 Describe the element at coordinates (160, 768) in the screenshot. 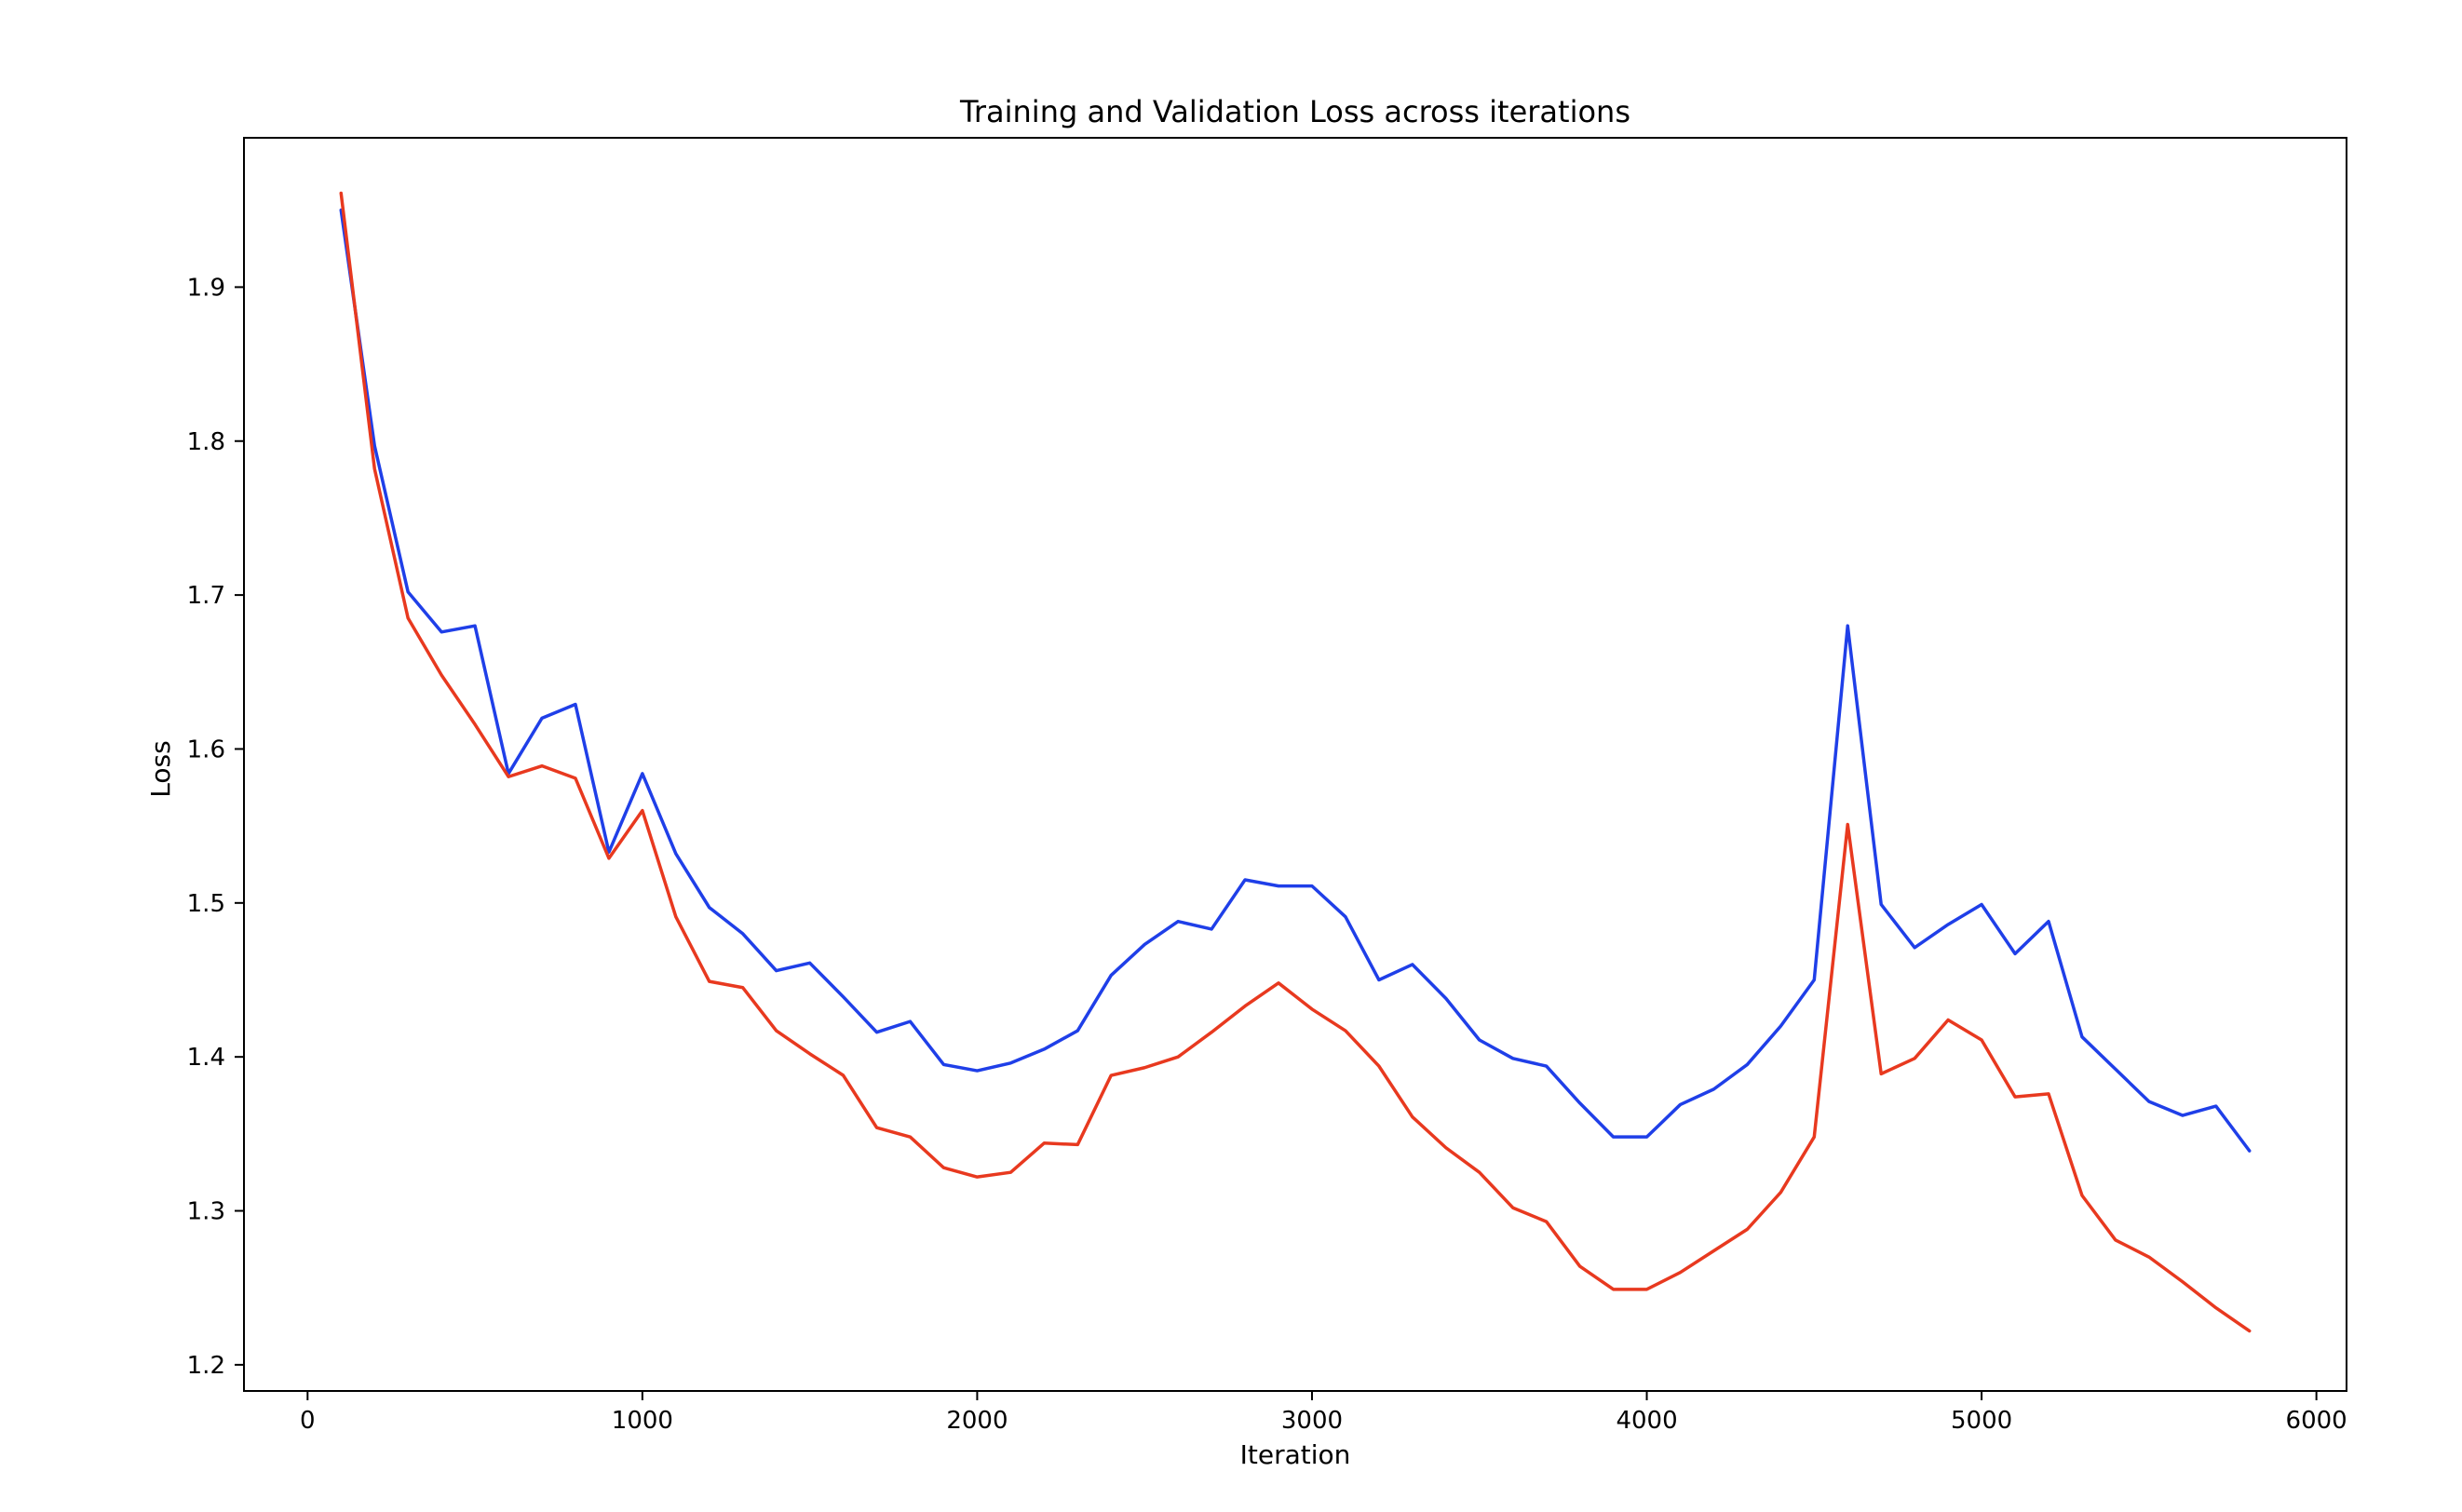

I see `y-axis-label: Loss` at that location.